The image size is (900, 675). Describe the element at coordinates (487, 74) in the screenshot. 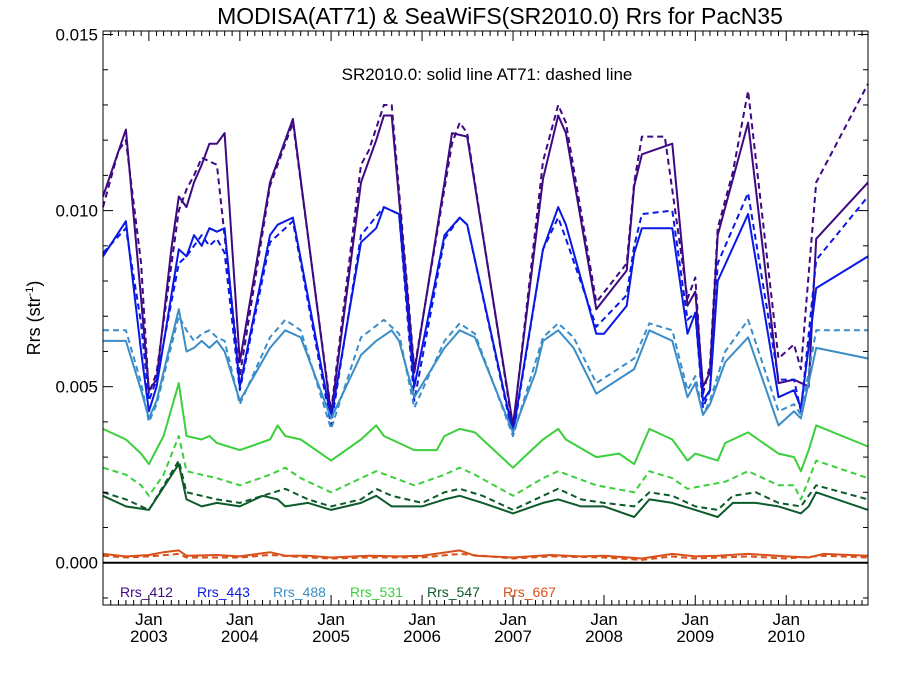

I see `line-style-annotation: SR2010.0: solid line AT71: dashed line` at that location.